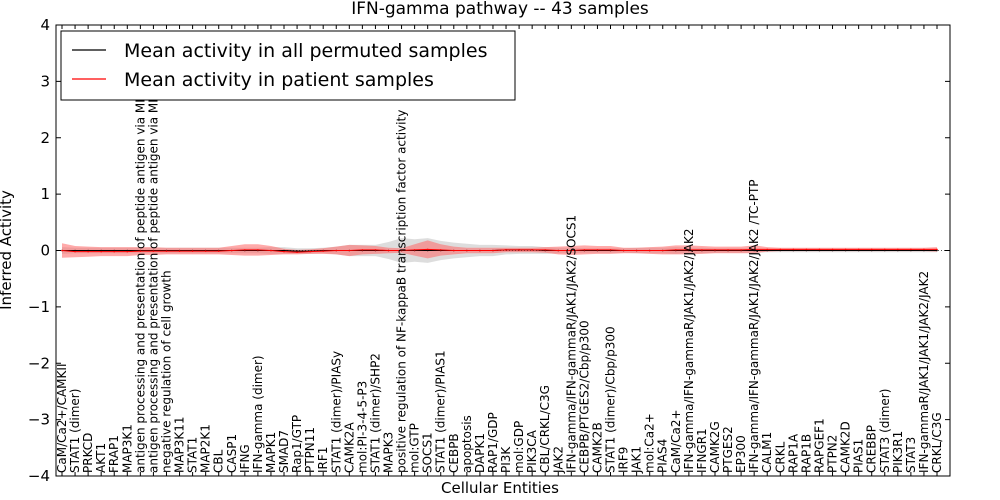 The image size is (1000, 500). Describe the element at coordinates (180, 444) in the screenshot. I see `x-tick-label: MAP3K11` at that location.